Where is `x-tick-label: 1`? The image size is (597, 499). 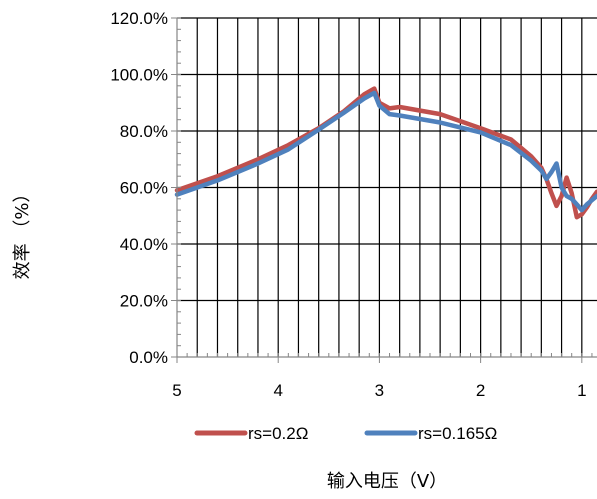
x-tick-label: 1 is located at coordinates (581, 390).